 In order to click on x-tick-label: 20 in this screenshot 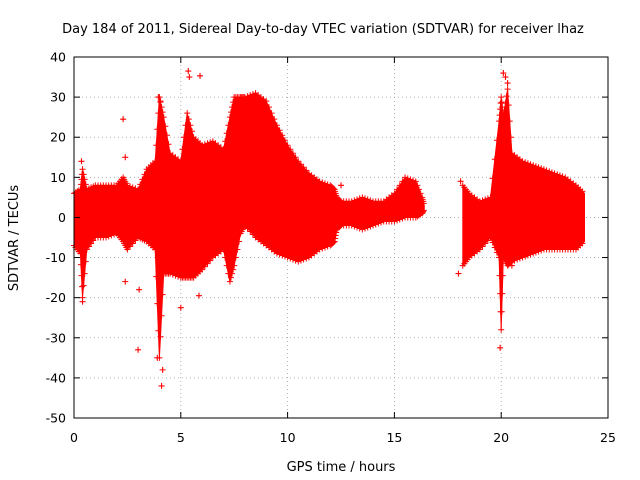, I will do `click(501, 437)`.